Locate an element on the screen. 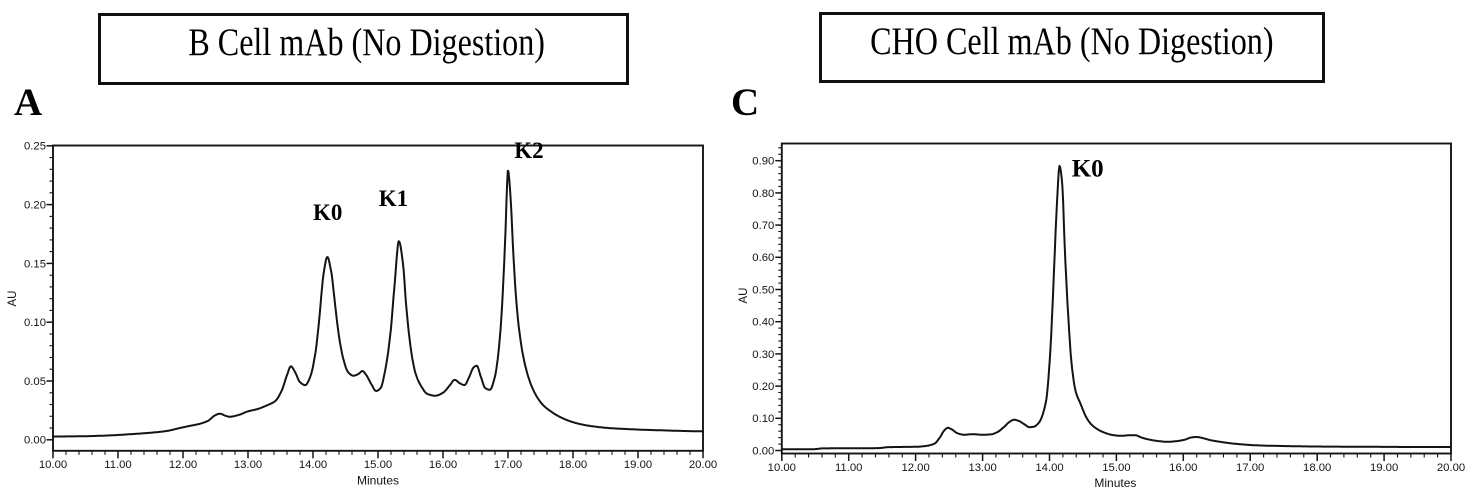 The image size is (1471, 502). svg-text: 0.70 is located at coordinates (763, 226).